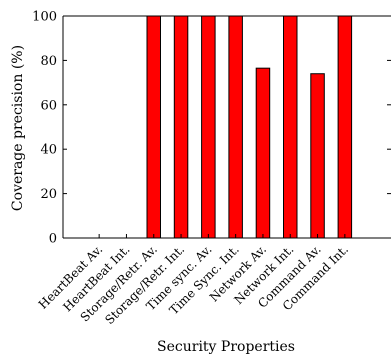  What do you see at coordinates (48, 105) in the screenshot?
I see `y-tick-label-60: 60` at bounding box center [48, 105].